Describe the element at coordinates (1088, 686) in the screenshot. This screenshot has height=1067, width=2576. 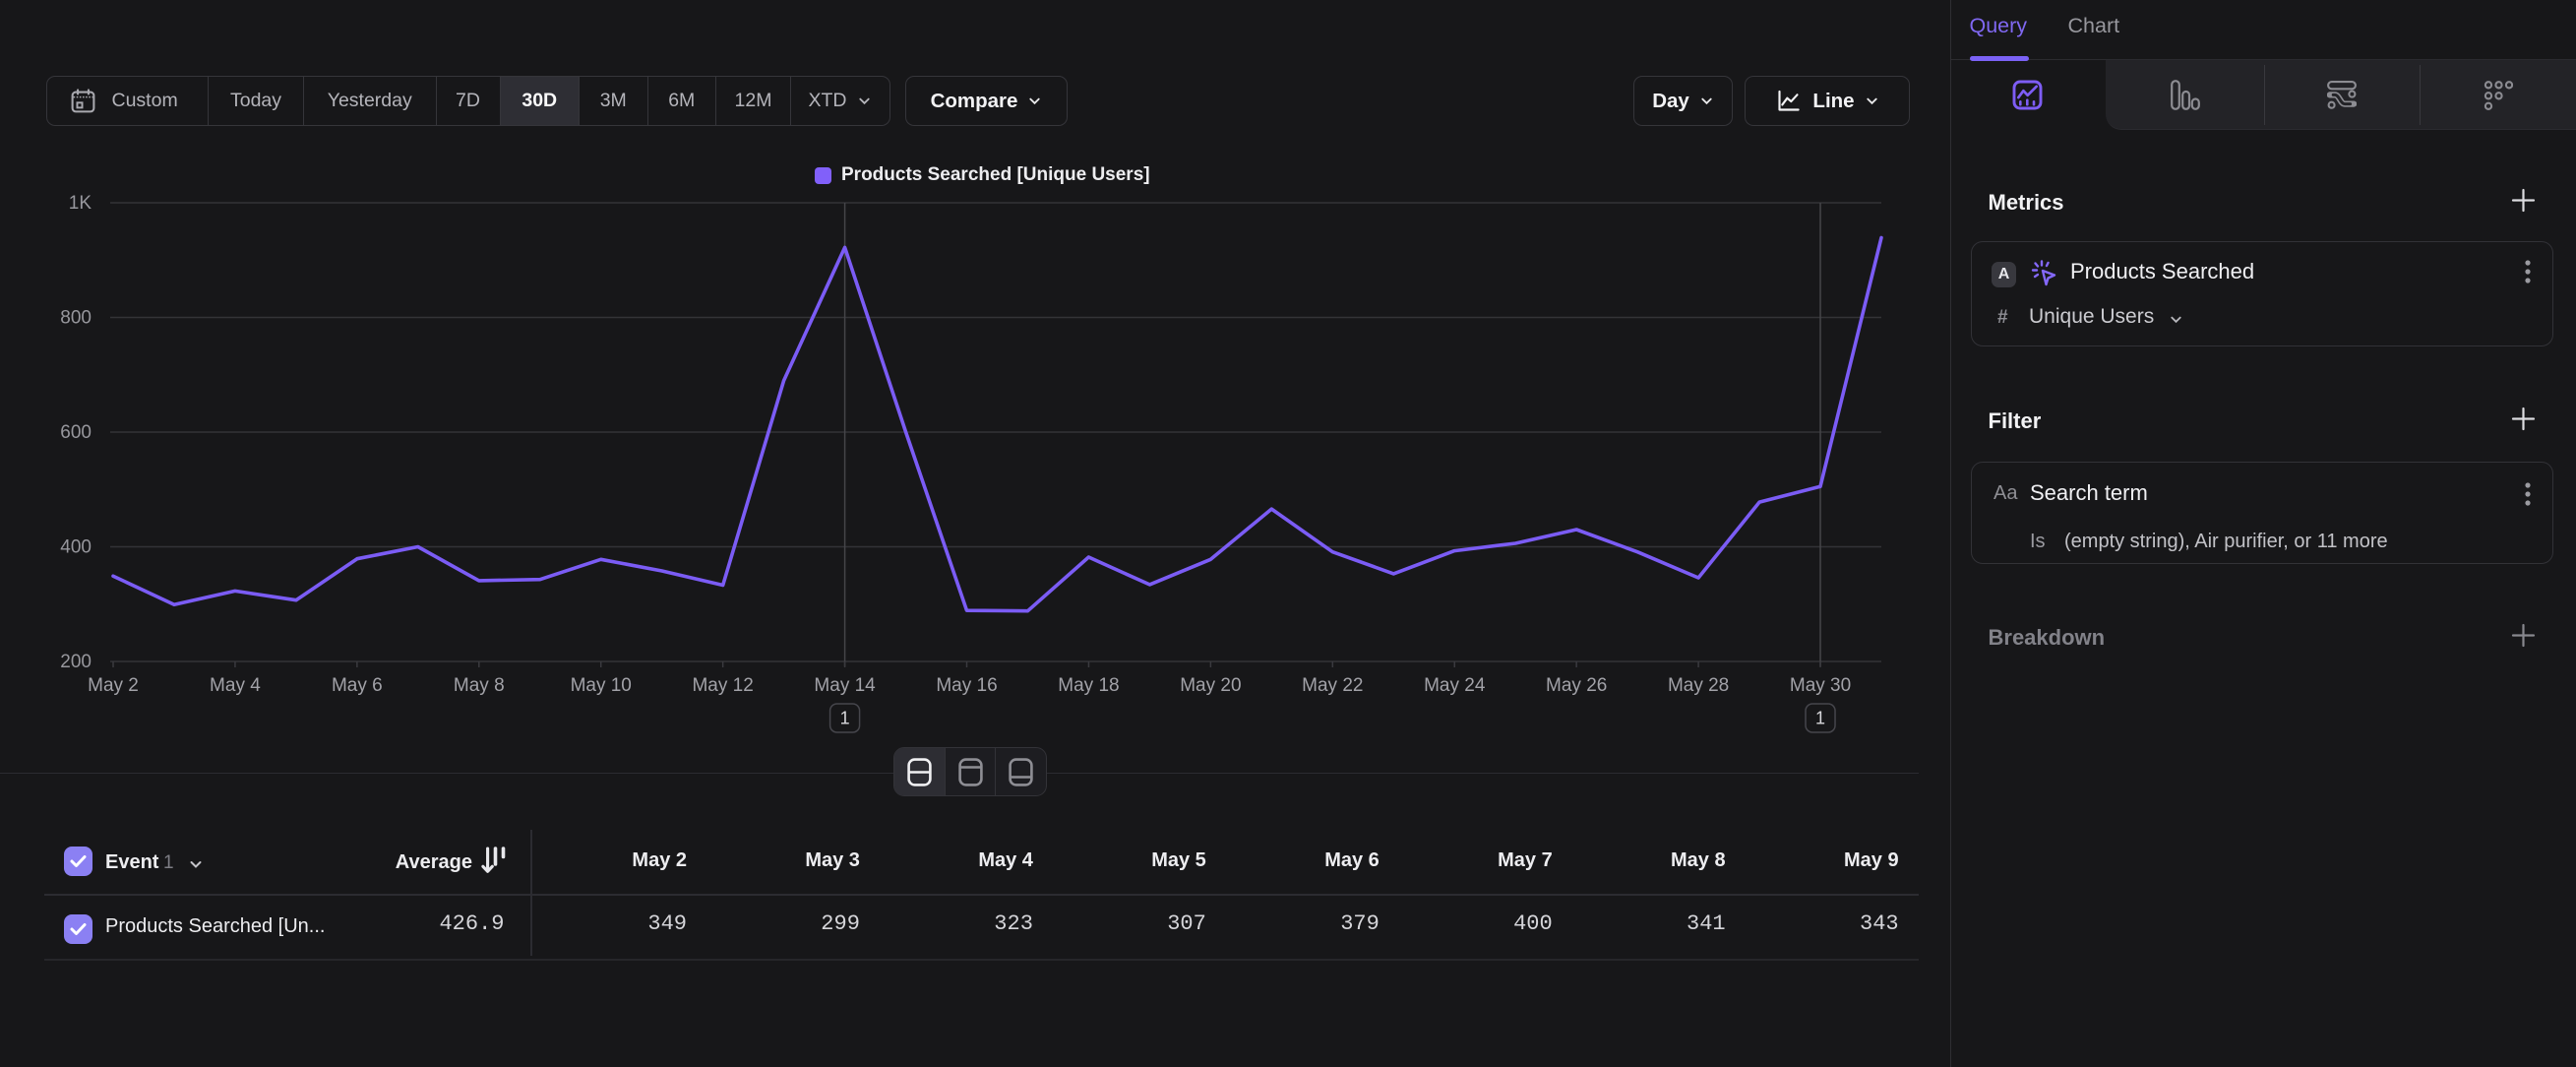
I see `svg-text: May 18` at that location.